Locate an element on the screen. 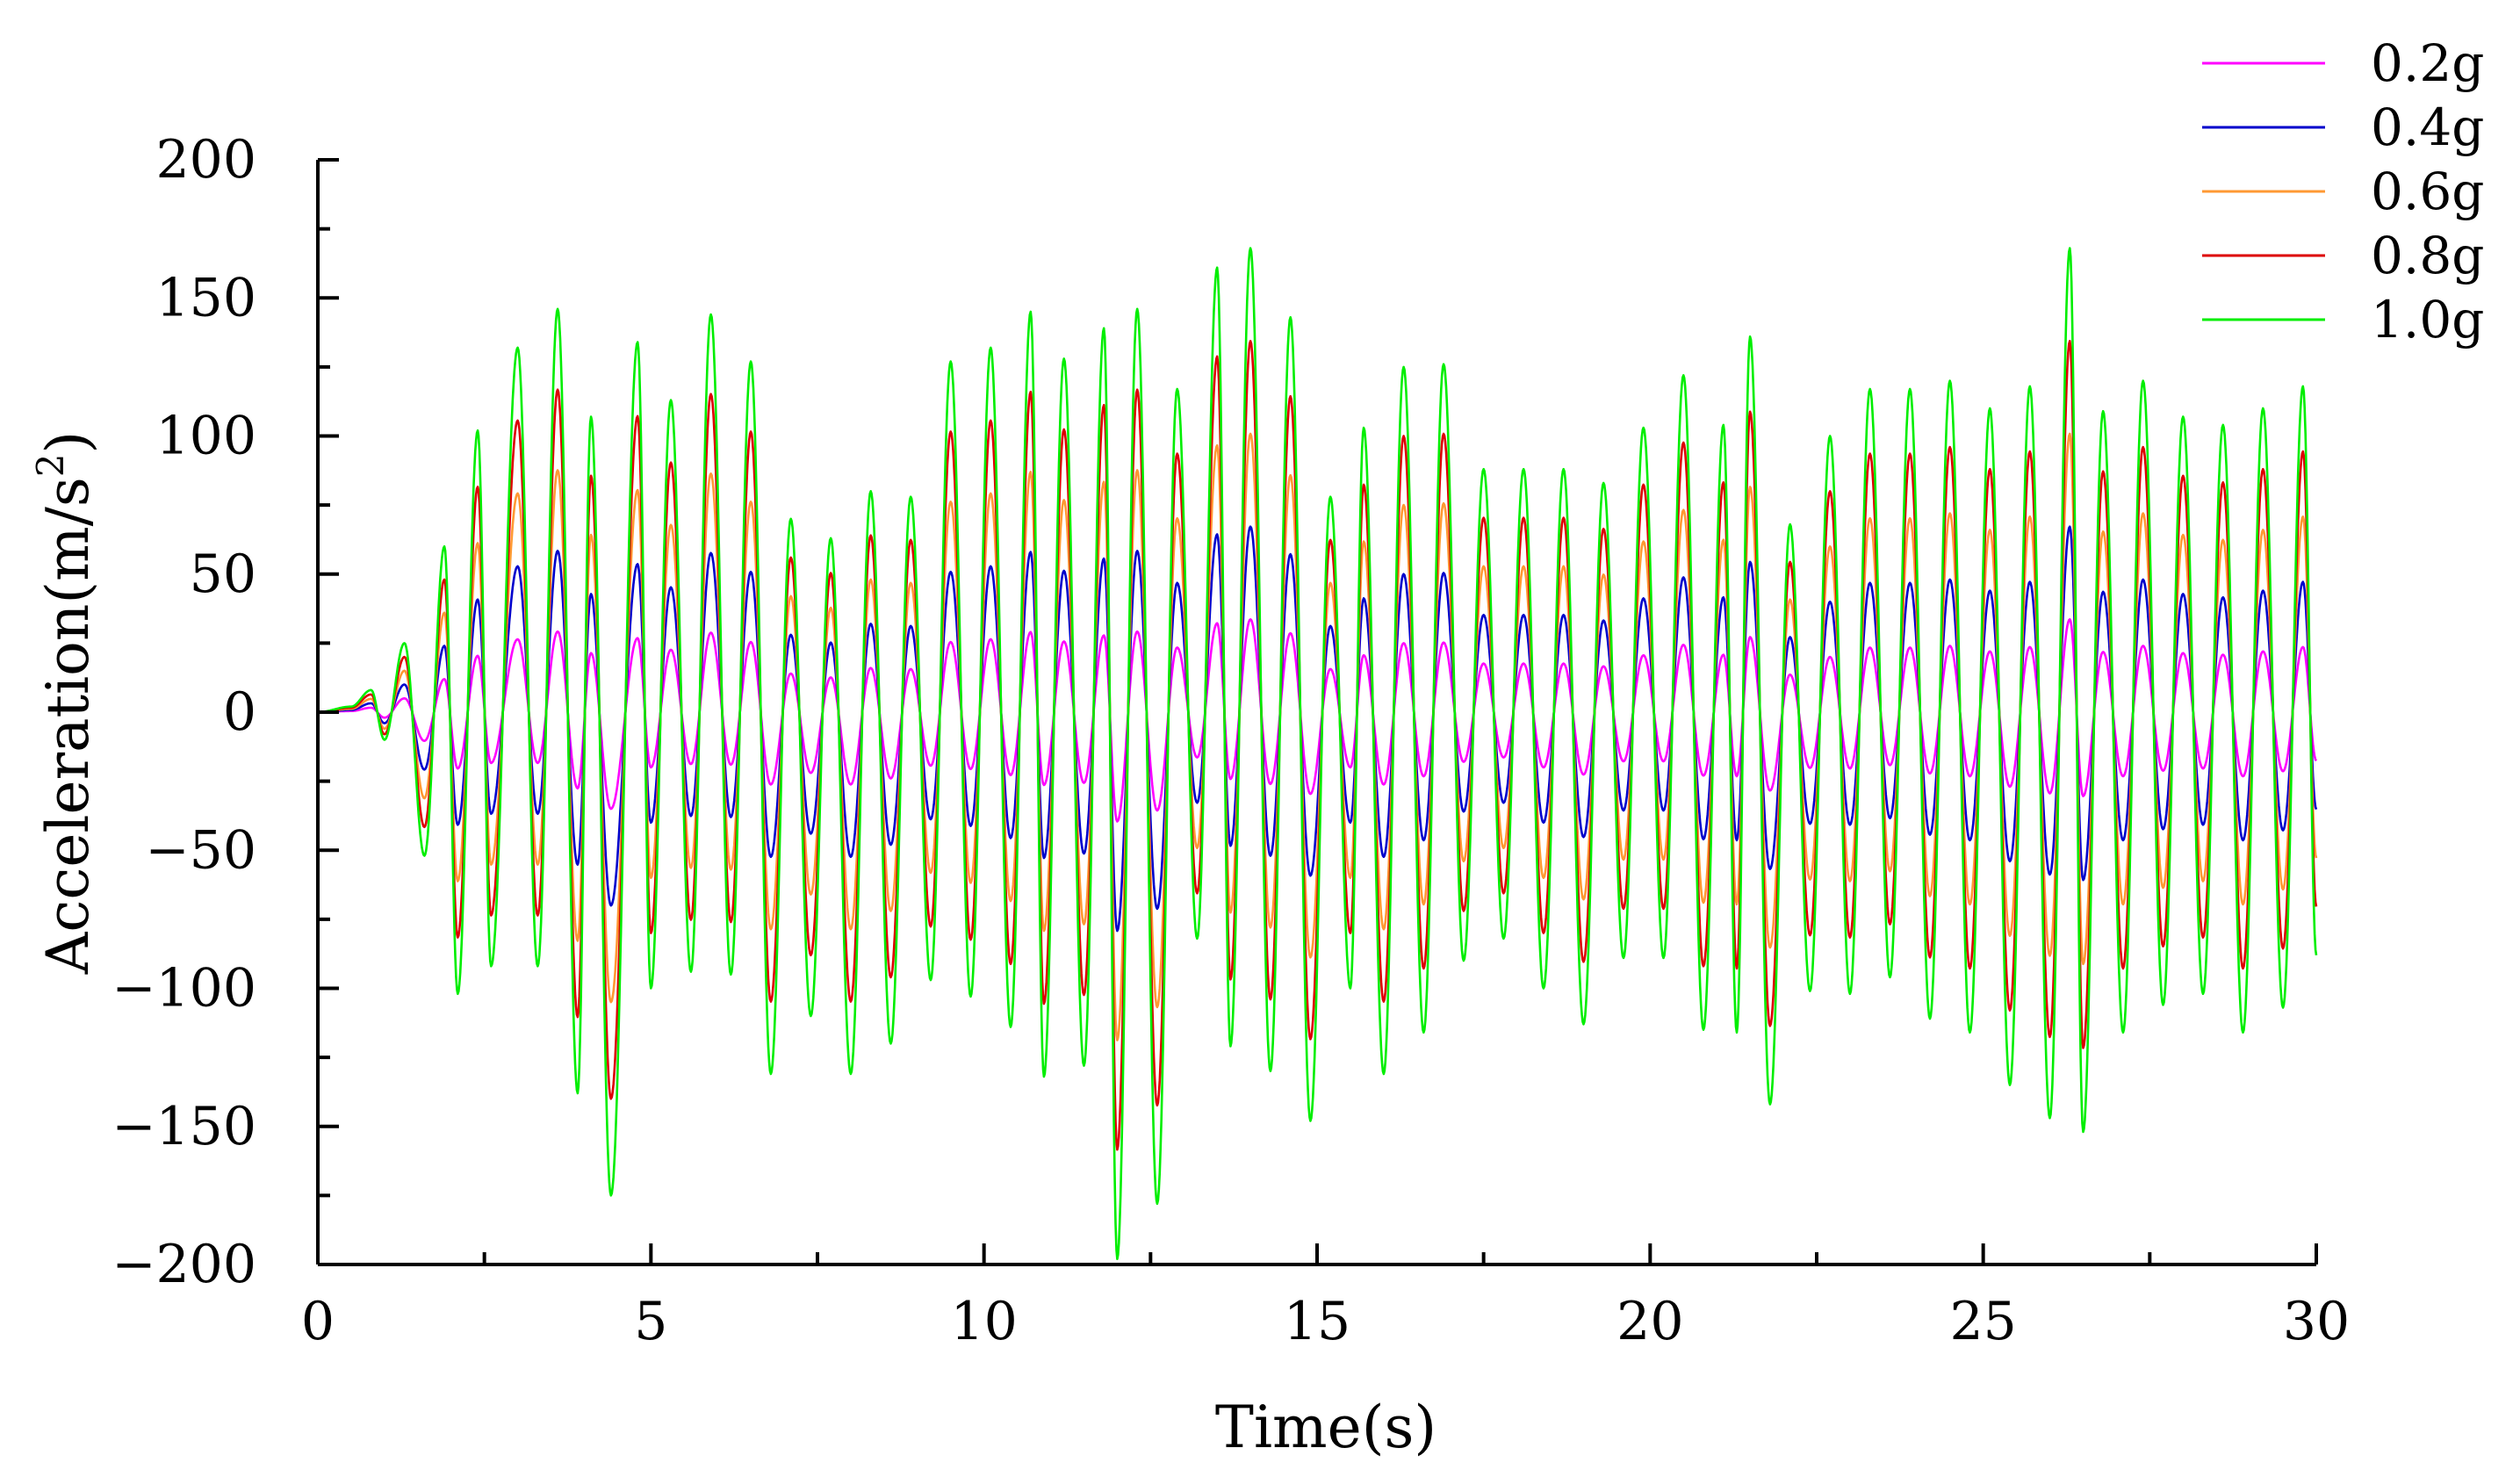  x-tick-label: 30 is located at coordinates (2316, 1322).